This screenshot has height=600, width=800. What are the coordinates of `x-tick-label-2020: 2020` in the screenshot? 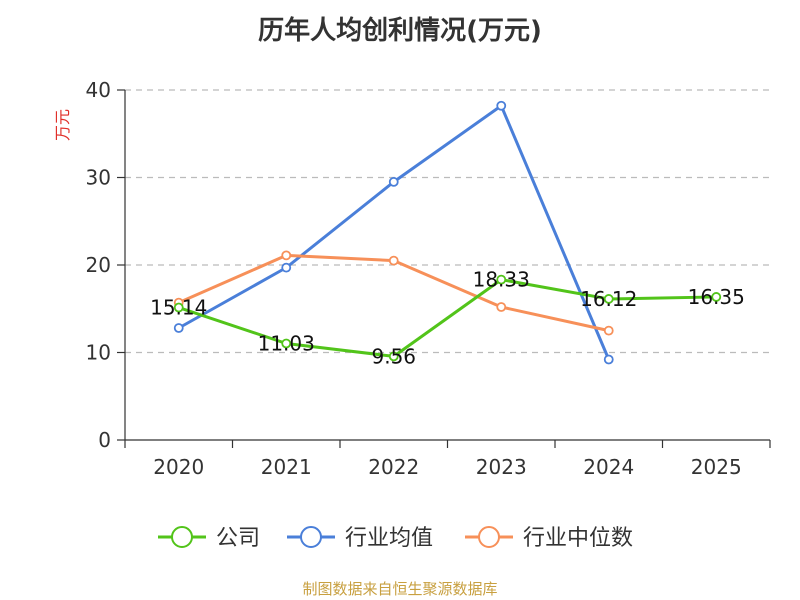 It's located at (178, 467).